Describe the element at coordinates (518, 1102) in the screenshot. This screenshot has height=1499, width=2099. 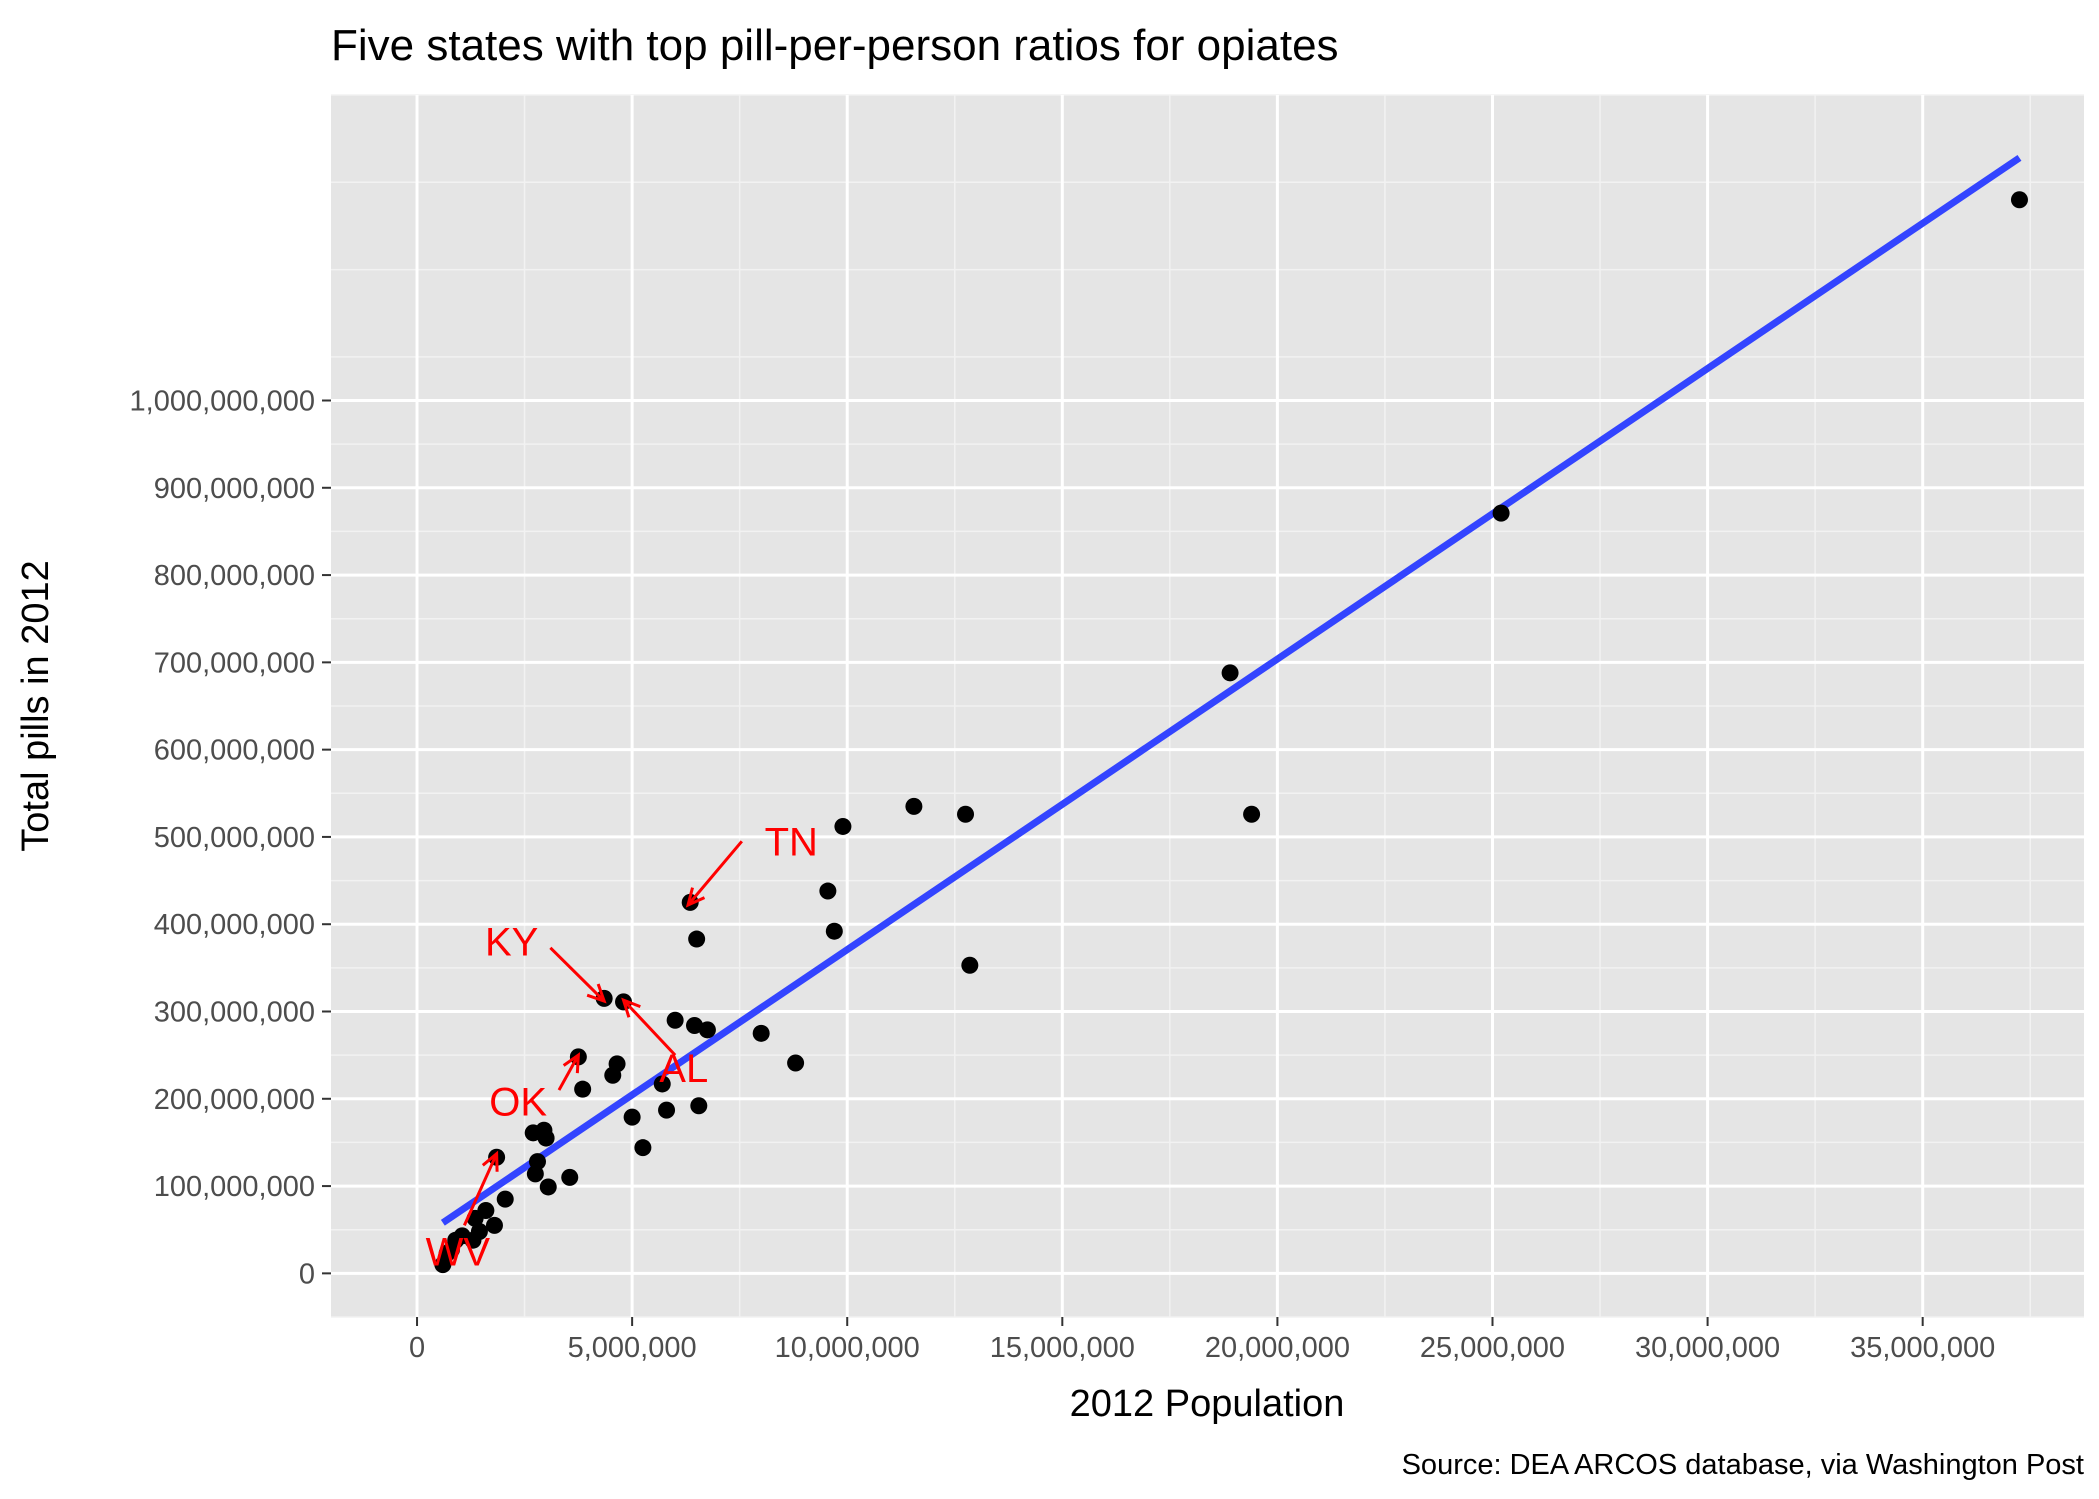
I see `annotation-label-ok: OK` at that location.